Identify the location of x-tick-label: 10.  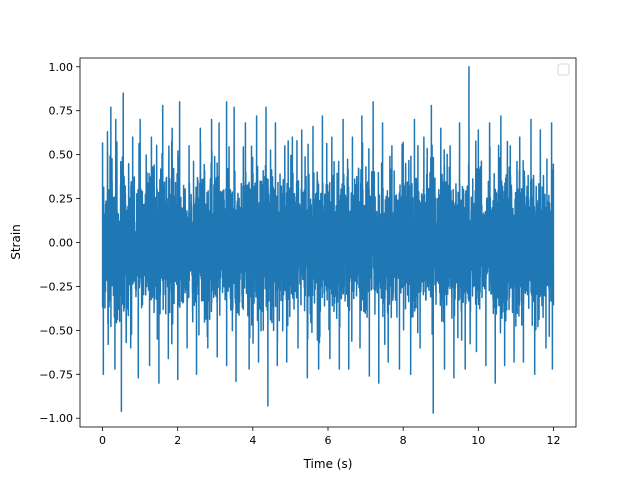
(478, 440).